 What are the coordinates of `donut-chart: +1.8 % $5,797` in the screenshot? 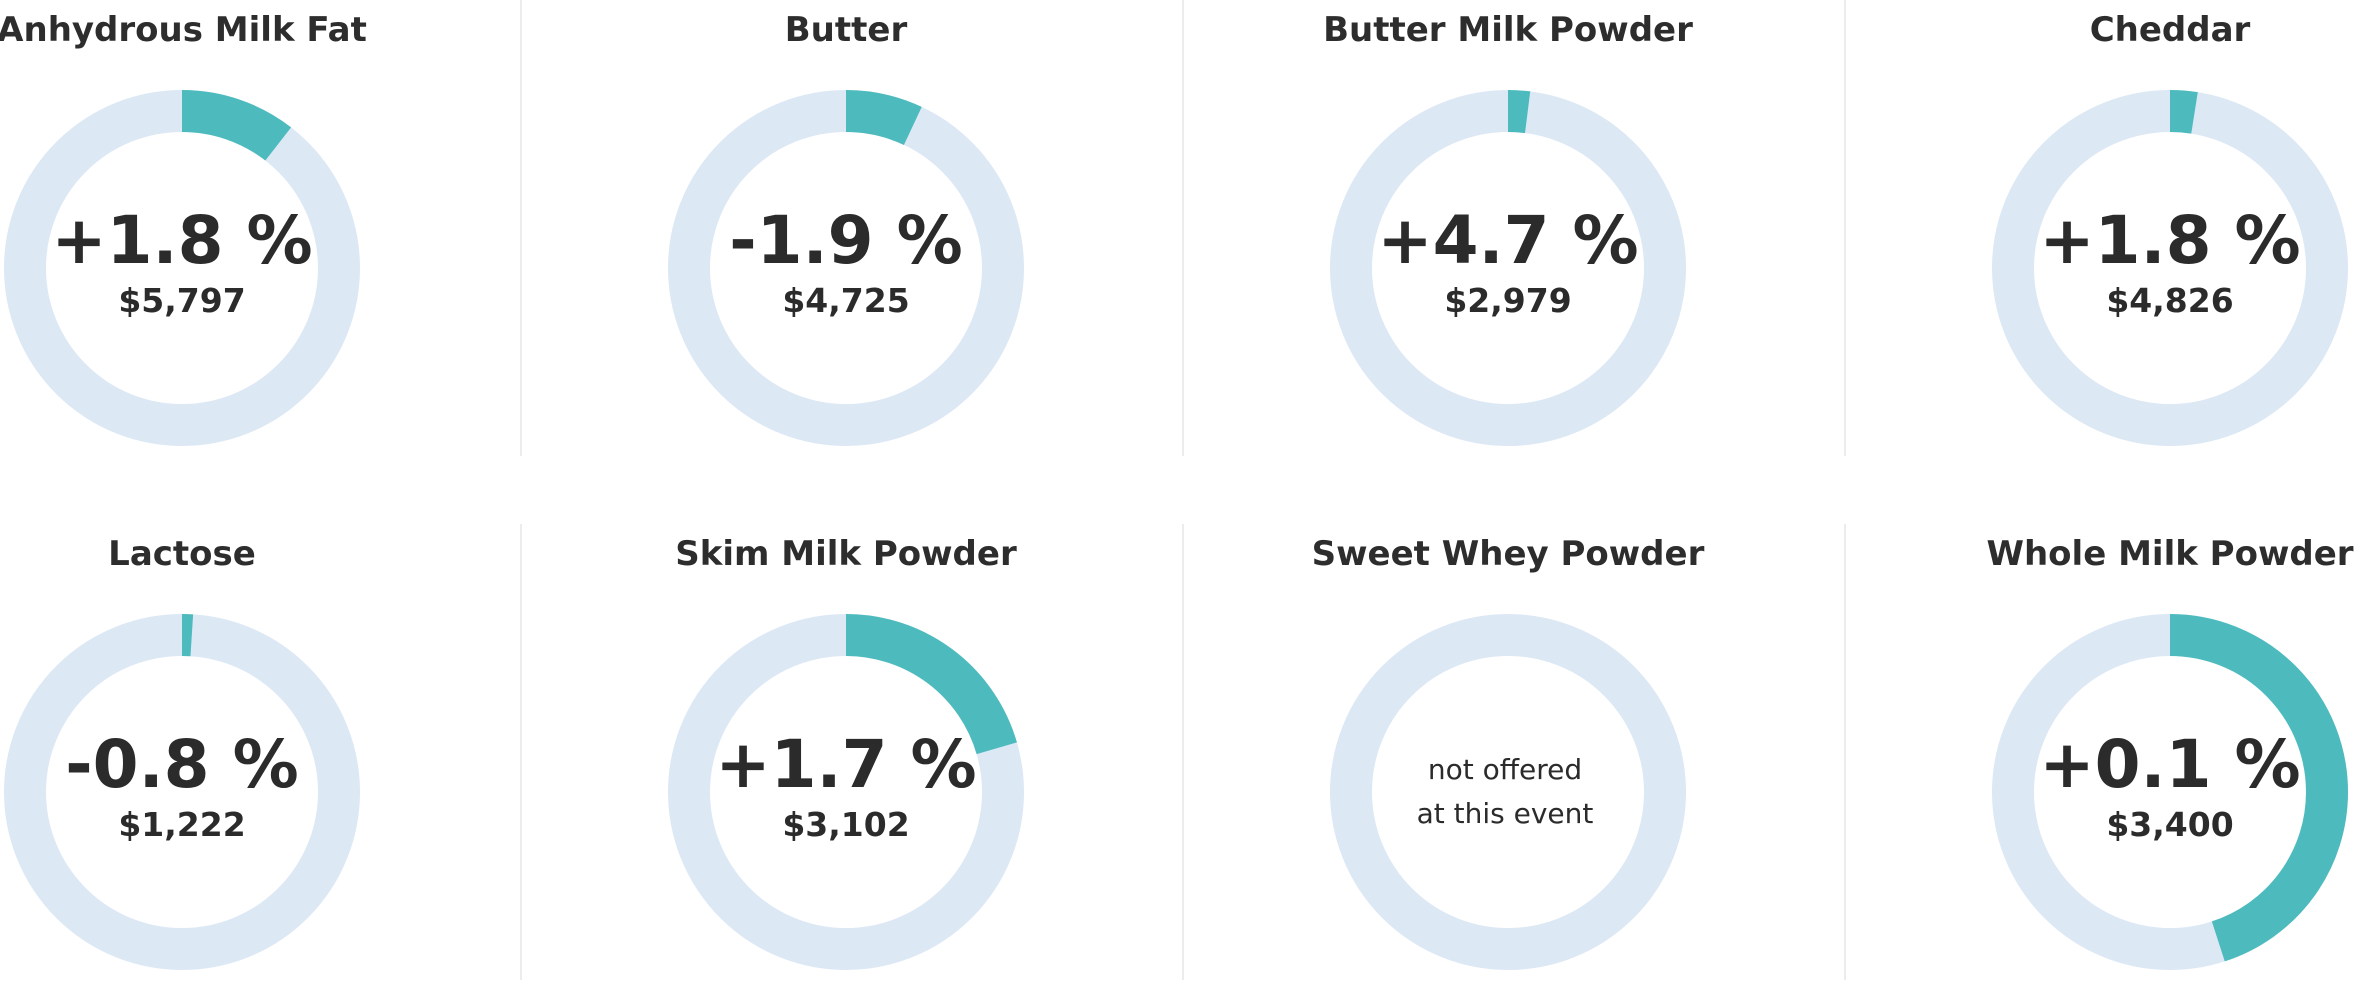 It's located at (182, 268).